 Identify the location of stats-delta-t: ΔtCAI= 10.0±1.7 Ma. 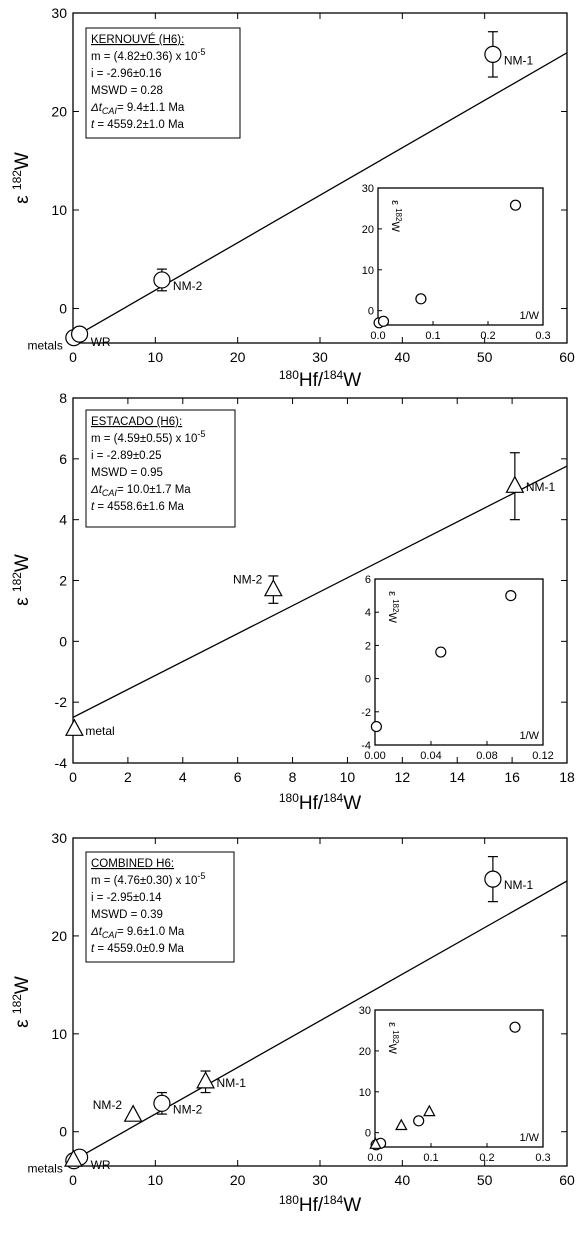
(140, 491).